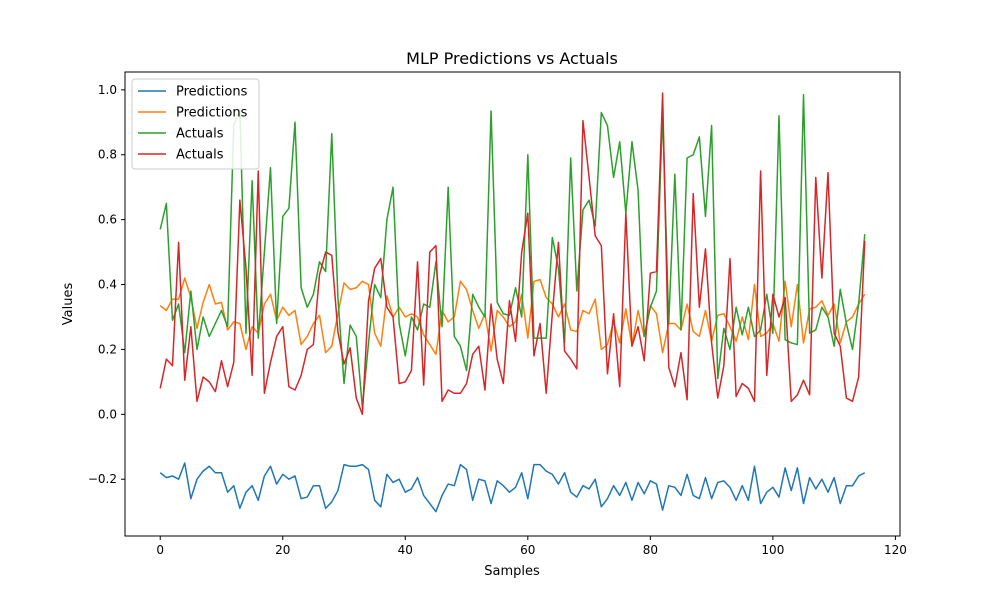  What do you see at coordinates (107, 90) in the screenshot?
I see `y-tick-label: 1.0` at bounding box center [107, 90].